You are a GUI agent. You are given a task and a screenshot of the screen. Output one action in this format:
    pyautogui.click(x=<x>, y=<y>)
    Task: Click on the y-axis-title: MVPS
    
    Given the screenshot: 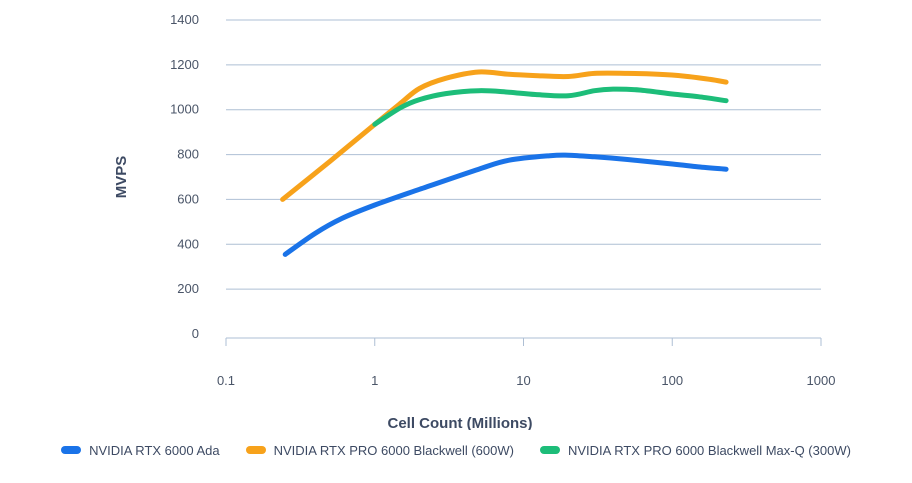 What is the action you would take?
    pyautogui.click(x=121, y=177)
    